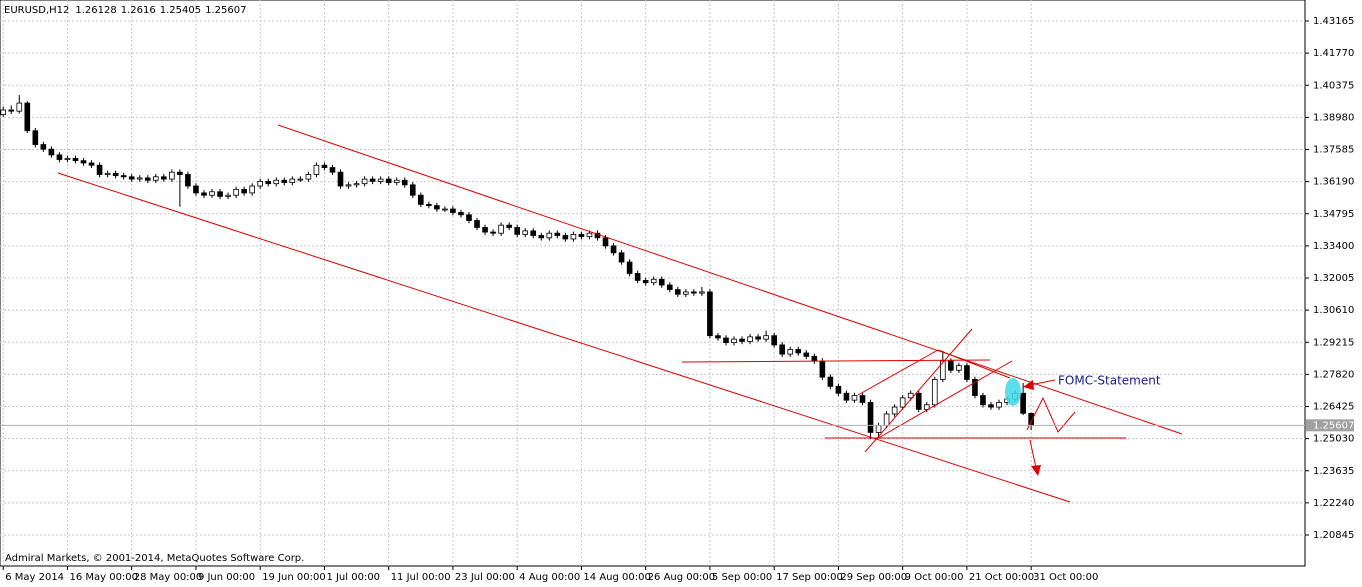 The image size is (1362, 587). What do you see at coordinates (1036, 470) in the screenshot?
I see `arrow-head` at bounding box center [1036, 470].